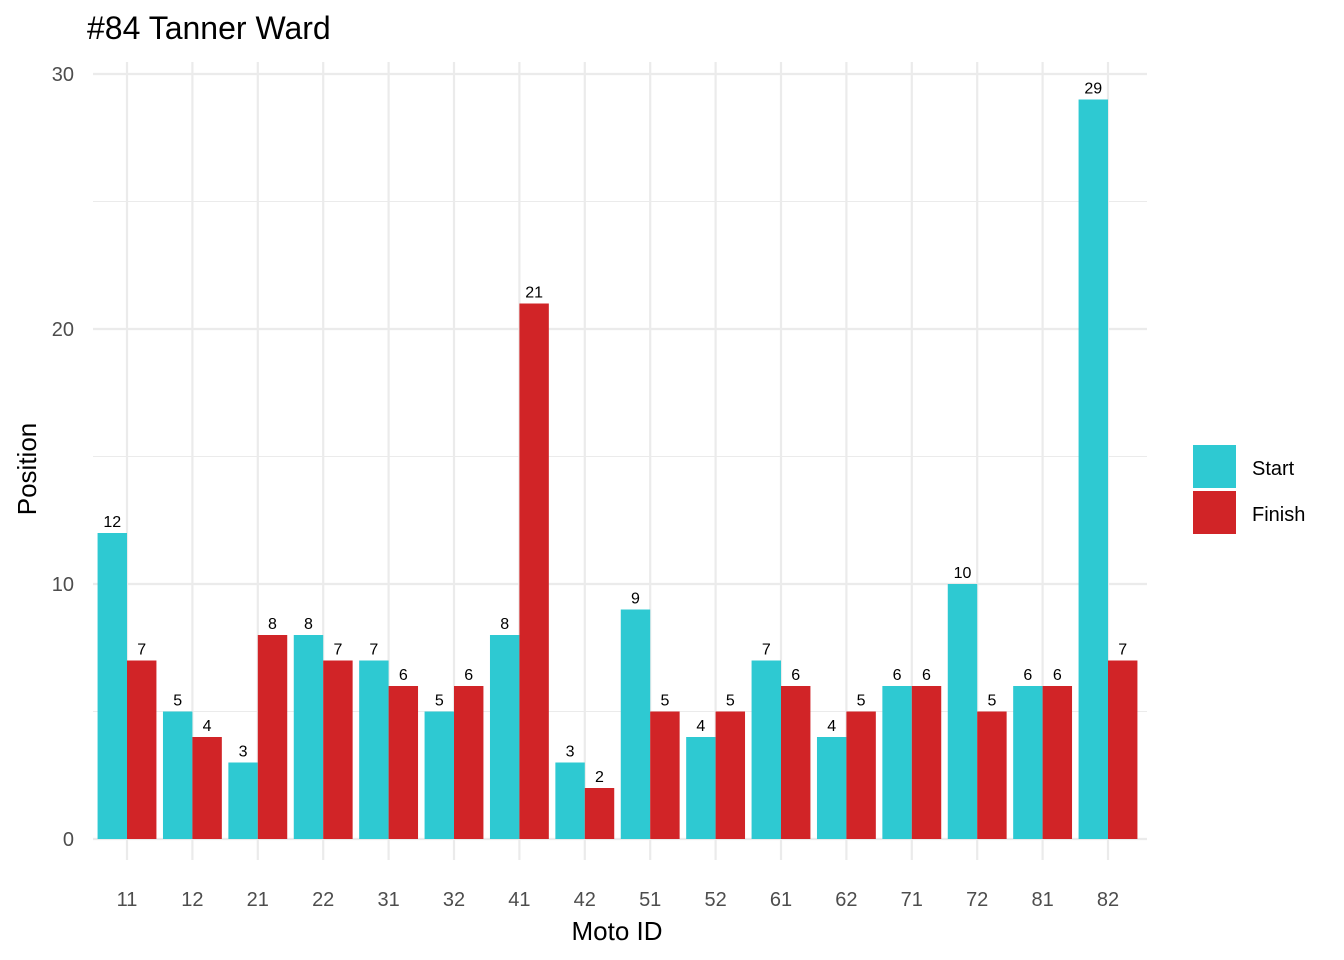 The height and width of the screenshot is (960, 1344). Describe the element at coordinates (141, 650) in the screenshot. I see `data-label-finish-11: 7` at that location.